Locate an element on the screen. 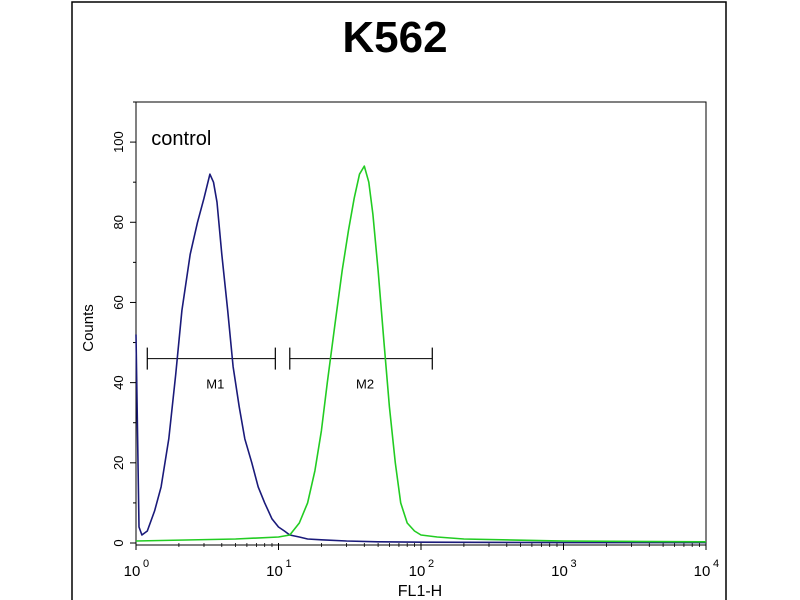 The width and height of the screenshot is (800, 600). y-tick-label: 20 is located at coordinates (118, 463).